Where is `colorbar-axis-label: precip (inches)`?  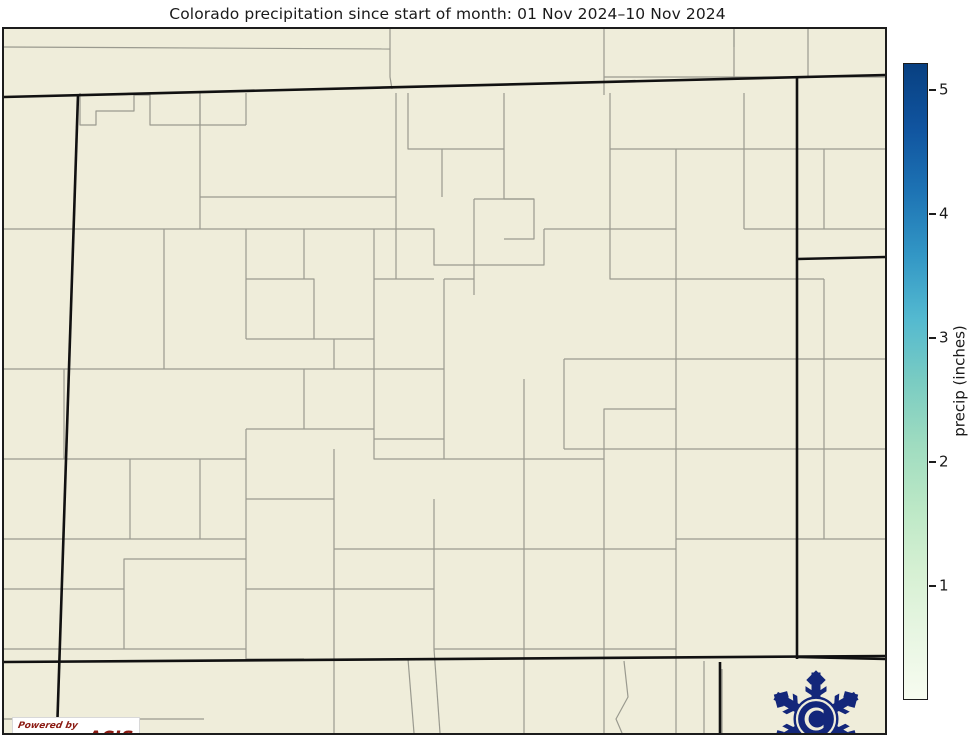 colorbar-axis-label: precip (inches) is located at coordinates (960, 381).